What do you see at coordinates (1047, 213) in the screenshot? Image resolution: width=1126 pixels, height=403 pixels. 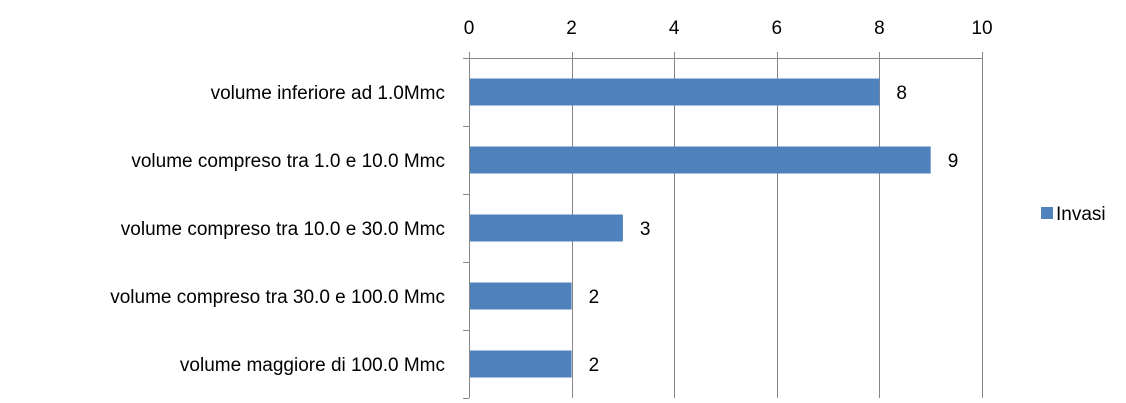 I see `legend-swatch` at bounding box center [1047, 213].